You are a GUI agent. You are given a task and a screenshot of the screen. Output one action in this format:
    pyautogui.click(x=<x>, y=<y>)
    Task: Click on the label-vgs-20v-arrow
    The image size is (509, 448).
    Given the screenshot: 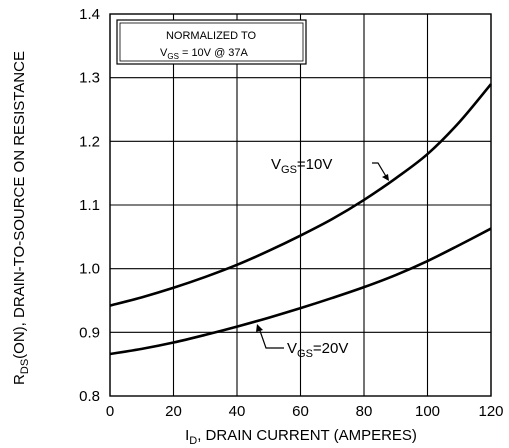 What is the action you would take?
    pyautogui.click(x=271, y=338)
    